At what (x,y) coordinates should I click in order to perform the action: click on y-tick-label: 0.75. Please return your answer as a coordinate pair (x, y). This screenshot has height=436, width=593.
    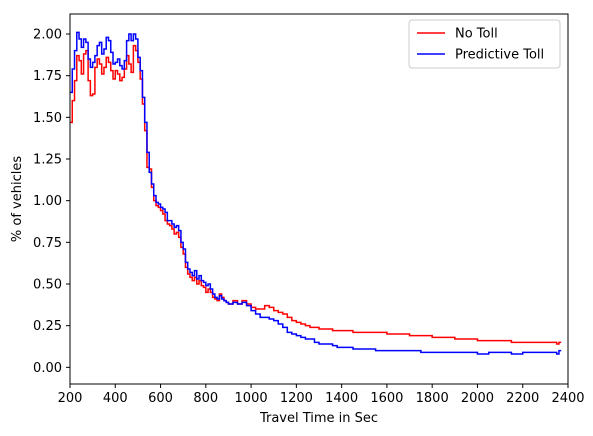
    Looking at the image, I should click on (47, 243).